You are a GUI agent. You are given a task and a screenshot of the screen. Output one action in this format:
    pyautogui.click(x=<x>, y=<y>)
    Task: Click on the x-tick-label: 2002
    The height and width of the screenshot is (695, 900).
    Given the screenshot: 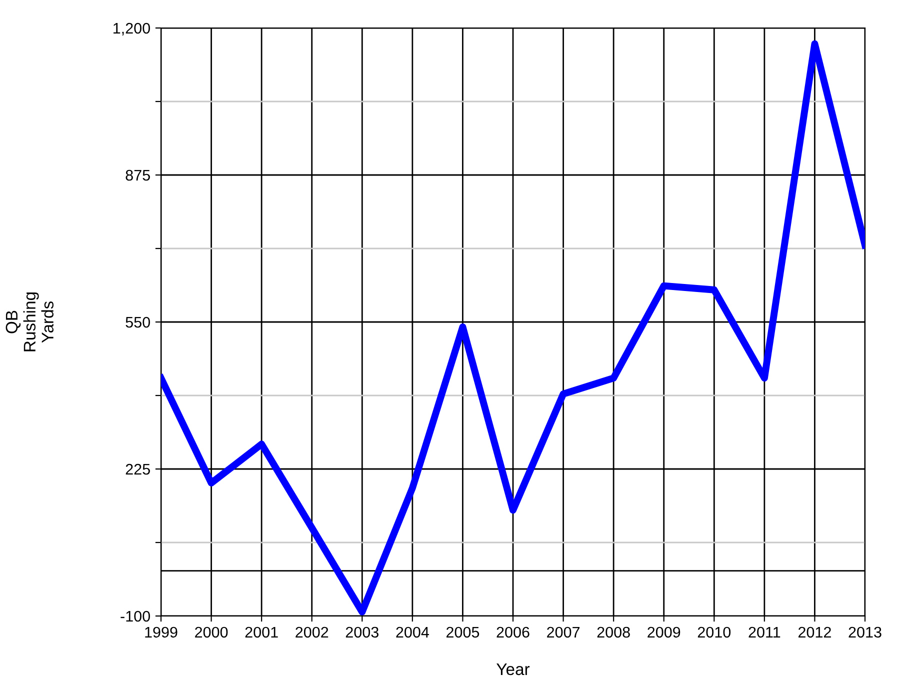 What is the action you would take?
    pyautogui.click(x=312, y=632)
    